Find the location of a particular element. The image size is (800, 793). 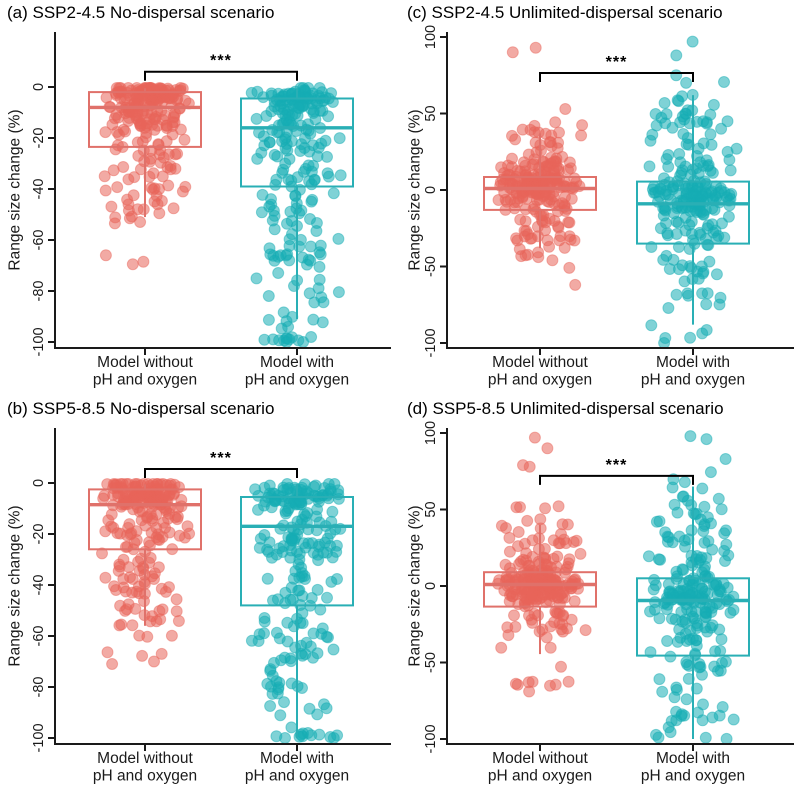

boxplot-salmon is located at coordinates (145, 555).